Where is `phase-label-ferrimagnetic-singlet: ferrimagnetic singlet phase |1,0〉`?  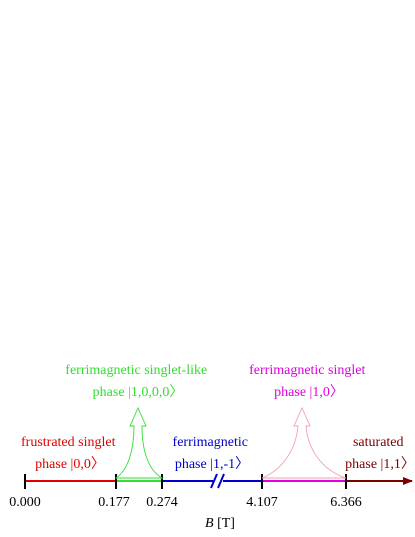
phase-label-ferrimagnetic-singlet: ferrimagnetic singlet phase |1,0〉 is located at coordinates (309, 381).